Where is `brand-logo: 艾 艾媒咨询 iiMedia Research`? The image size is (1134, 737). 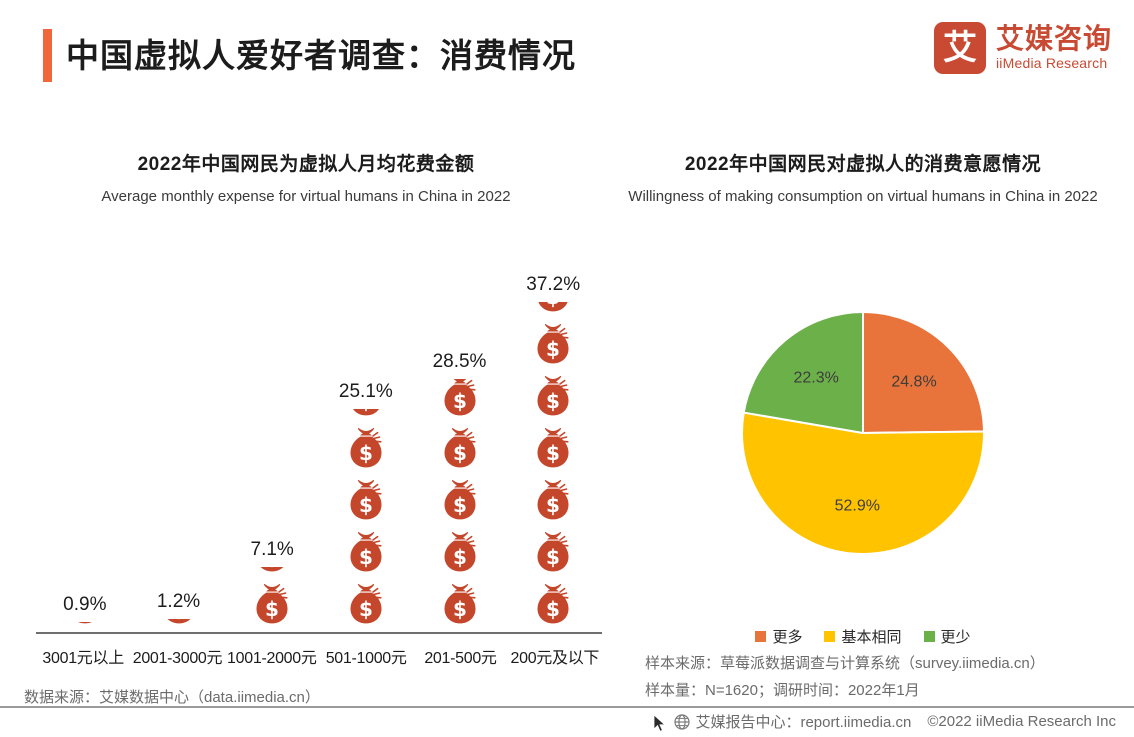 brand-logo: 艾 艾媒咨询 iiMedia Research is located at coordinates (1022, 48).